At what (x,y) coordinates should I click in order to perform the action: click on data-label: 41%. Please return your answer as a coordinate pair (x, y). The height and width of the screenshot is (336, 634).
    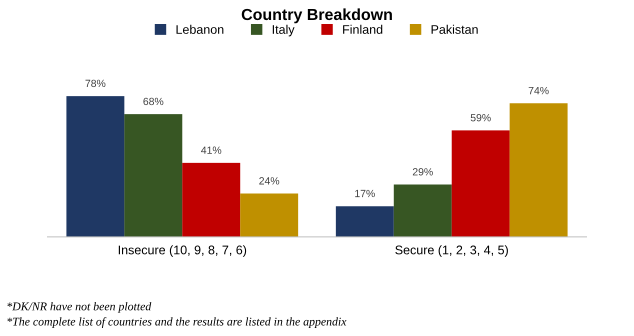
    Looking at the image, I should click on (211, 150).